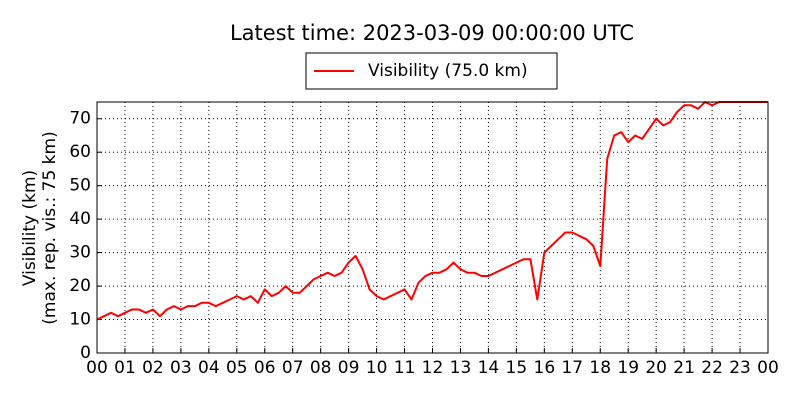 The height and width of the screenshot is (400, 800). Describe the element at coordinates (489, 368) in the screenshot. I see `x-tick-label: 14` at that location.